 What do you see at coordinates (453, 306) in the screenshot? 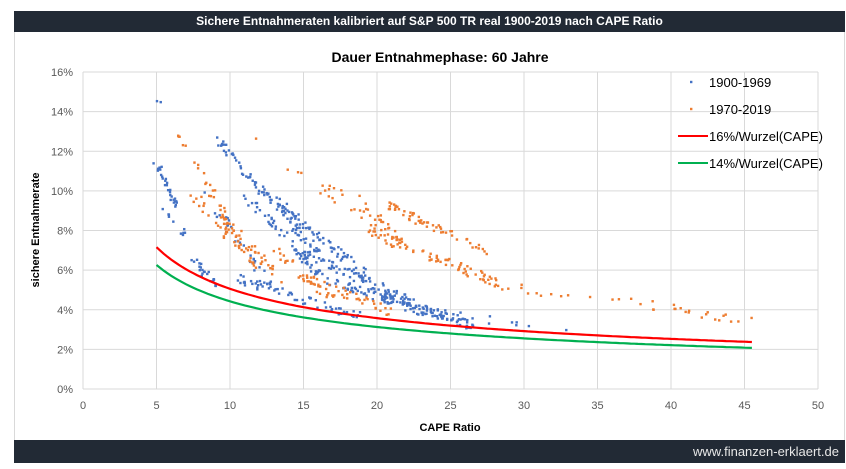
I see `series-line-14pct` at bounding box center [453, 306].